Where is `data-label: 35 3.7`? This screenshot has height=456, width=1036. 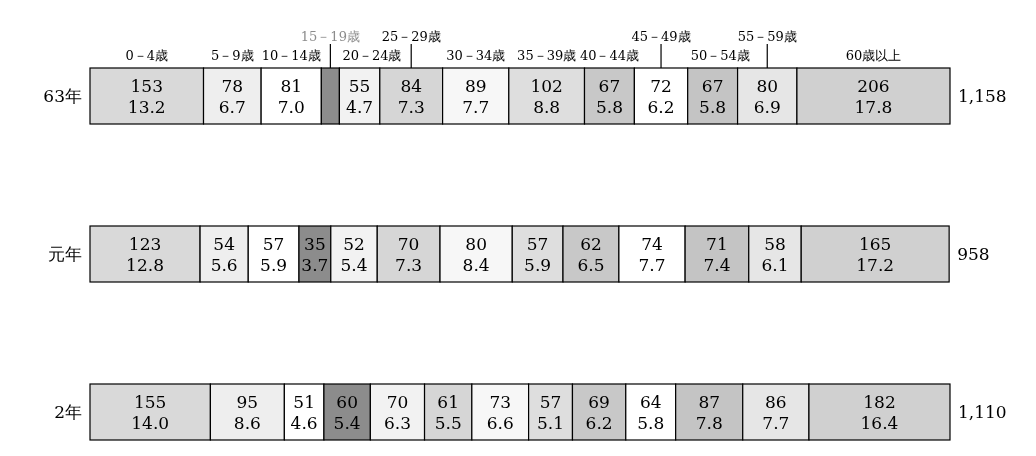
data-label: 35 3.7 is located at coordinates (315, 254).